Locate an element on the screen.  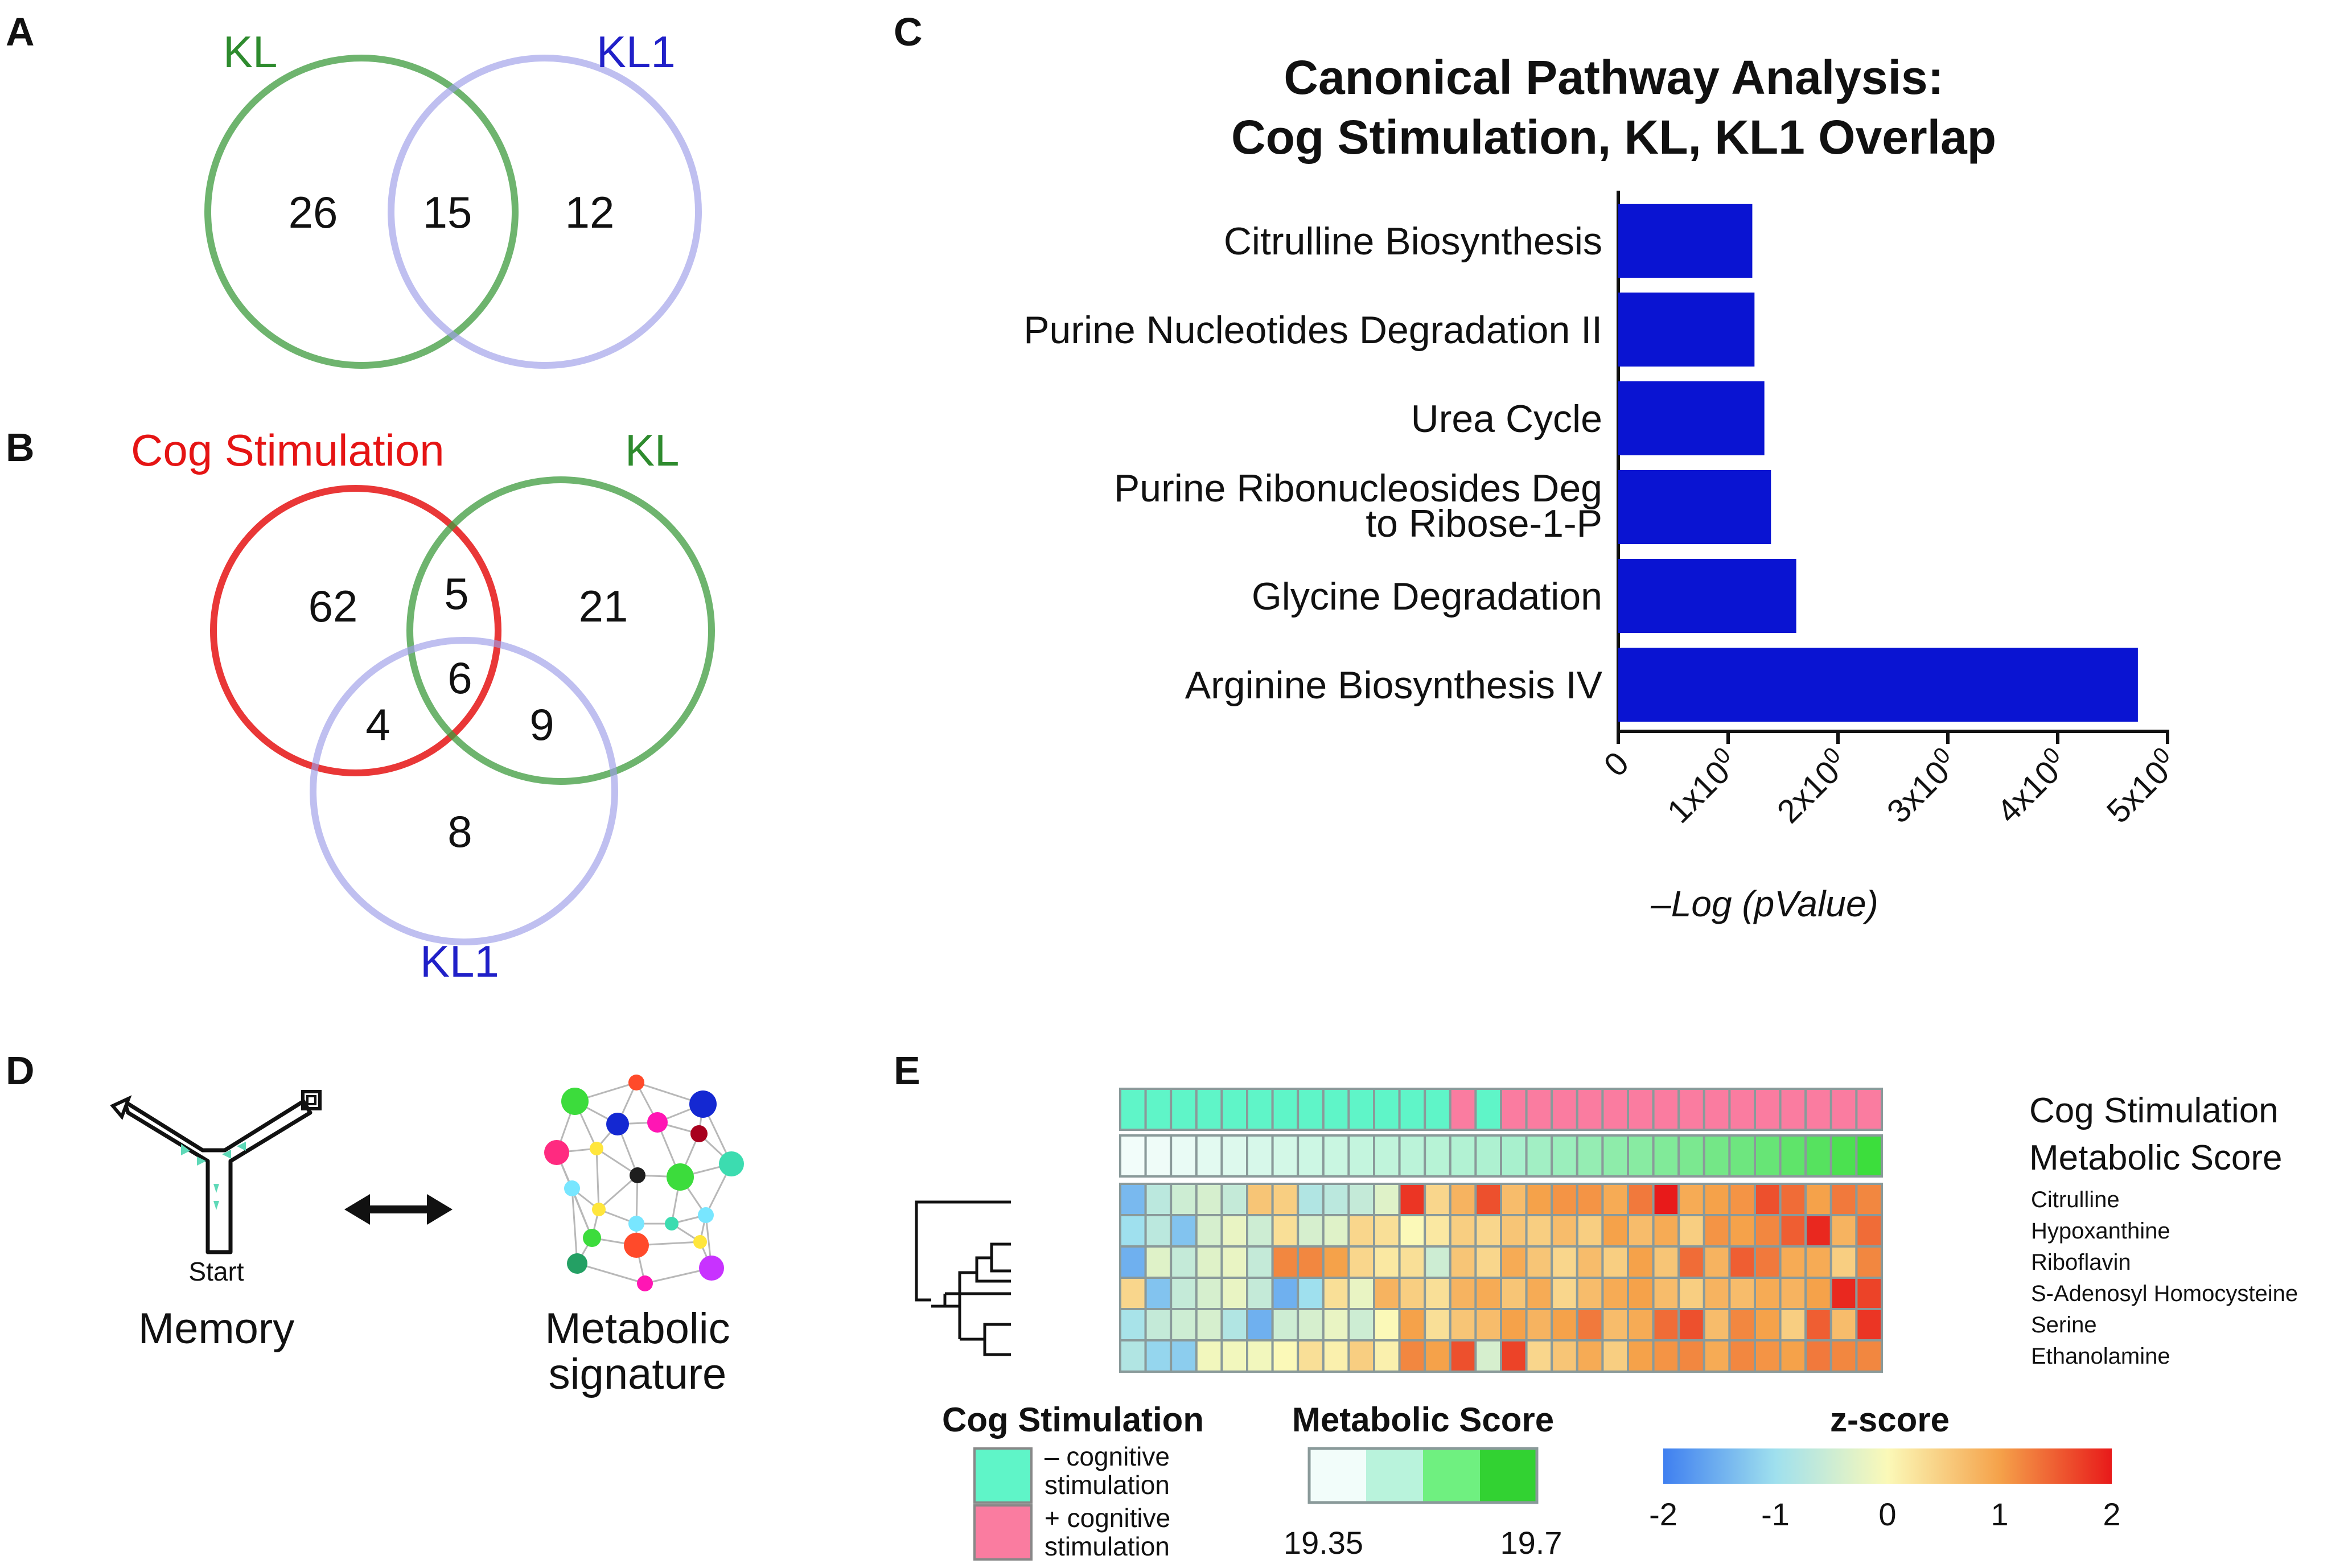
bar-label-5: Arginine Biosynthesis IV is located at coordinates (1394, 686).